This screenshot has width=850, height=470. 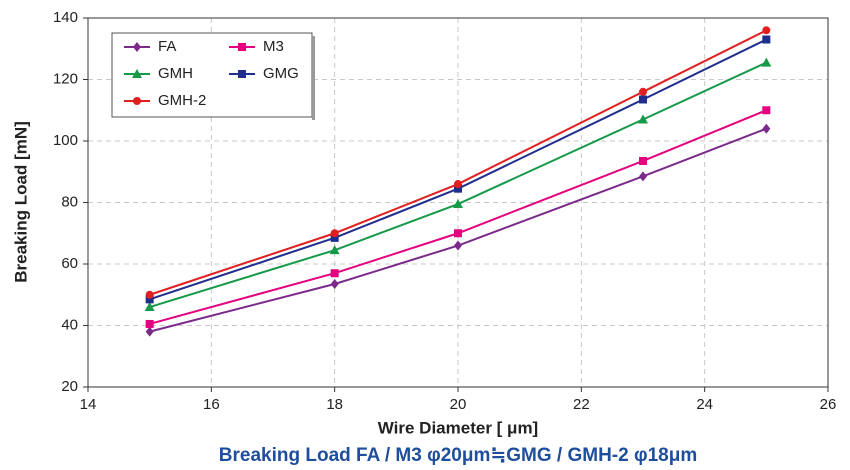 I want to click on legend-label: GMH, so click(x=175, y=73).